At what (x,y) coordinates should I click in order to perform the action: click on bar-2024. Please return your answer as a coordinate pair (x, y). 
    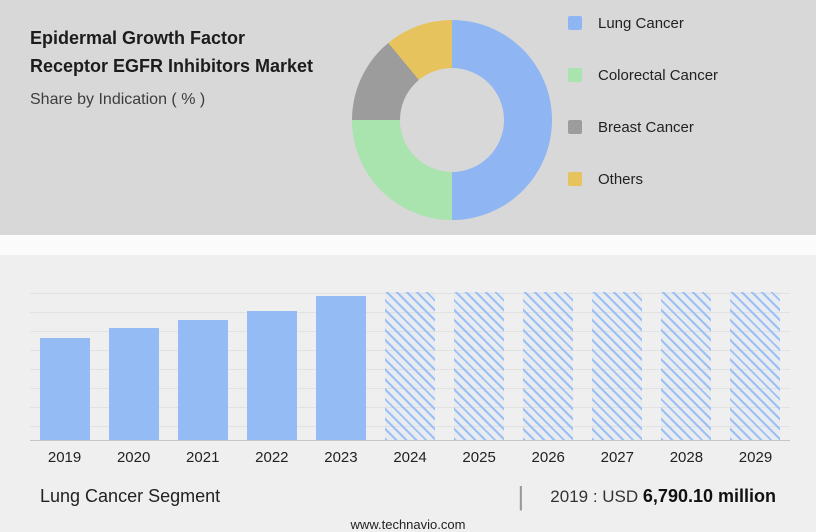
    Looking at the image, I should click on (410, 366).